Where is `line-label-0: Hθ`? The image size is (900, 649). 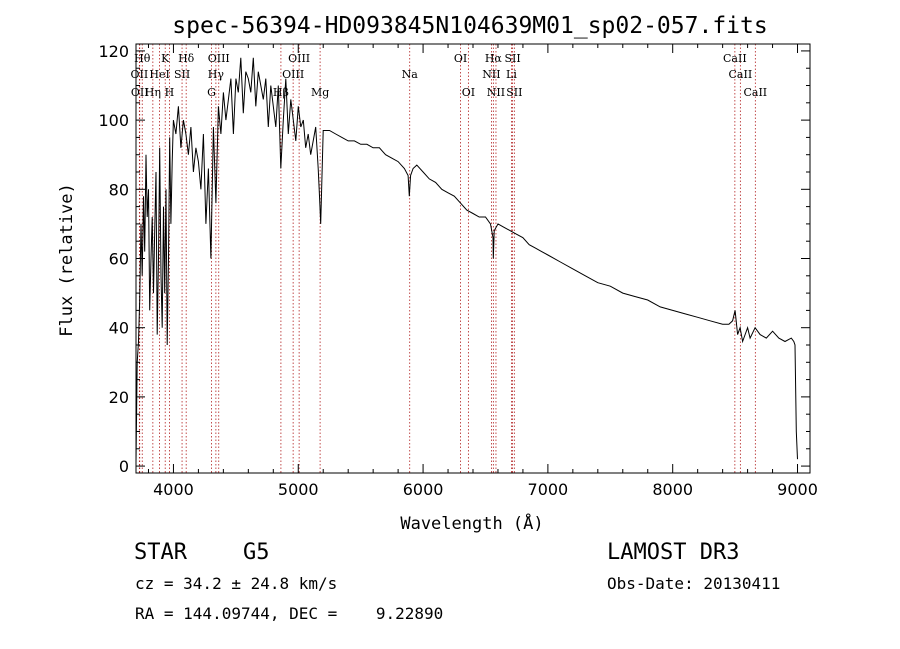 line-label-0: Hθ is located at coordinates (142, 58).